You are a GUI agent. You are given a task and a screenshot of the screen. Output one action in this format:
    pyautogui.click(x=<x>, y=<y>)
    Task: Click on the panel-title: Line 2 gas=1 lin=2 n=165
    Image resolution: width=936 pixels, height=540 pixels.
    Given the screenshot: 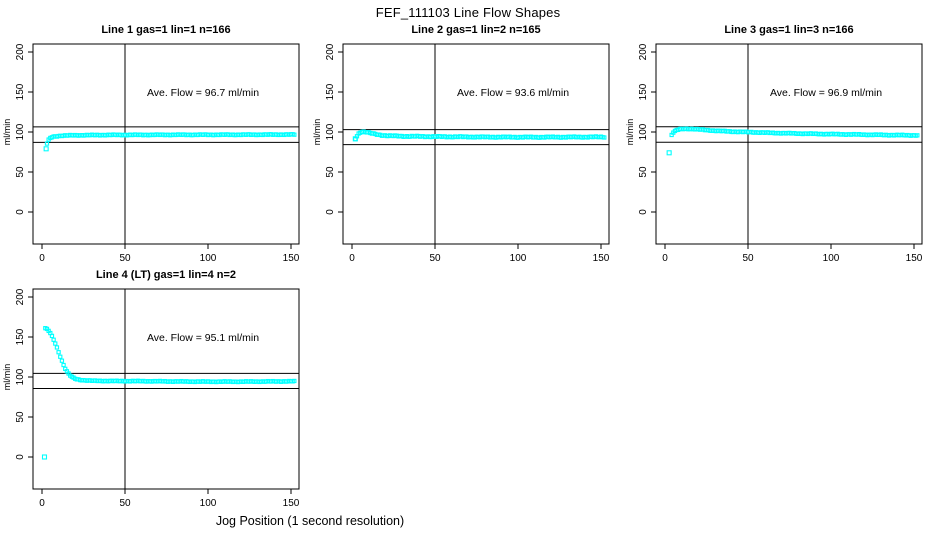 What is the action you would take?
    pyautogui.click(x=475, y=30)
    